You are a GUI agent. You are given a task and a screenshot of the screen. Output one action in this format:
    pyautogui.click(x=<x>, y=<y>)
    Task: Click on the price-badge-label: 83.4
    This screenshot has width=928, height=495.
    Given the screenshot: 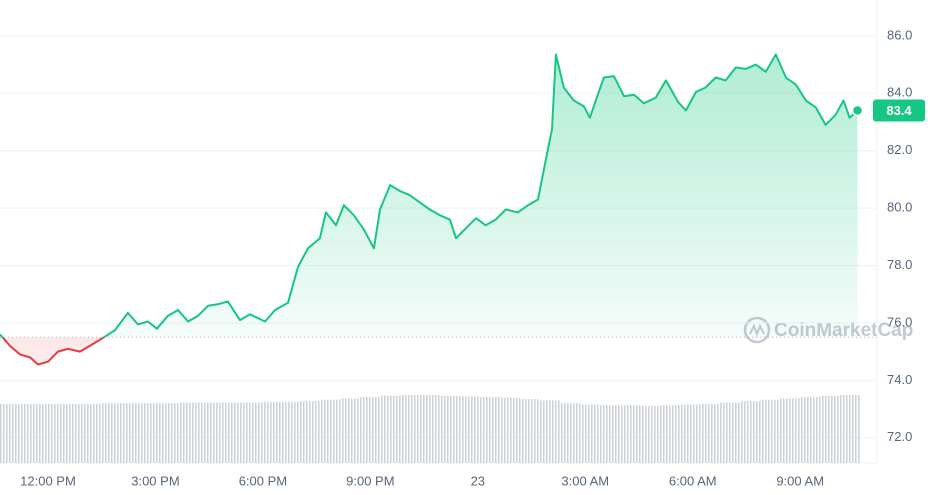 What is the action you would take?
    pyautogui.click(x=899, y=110)
    